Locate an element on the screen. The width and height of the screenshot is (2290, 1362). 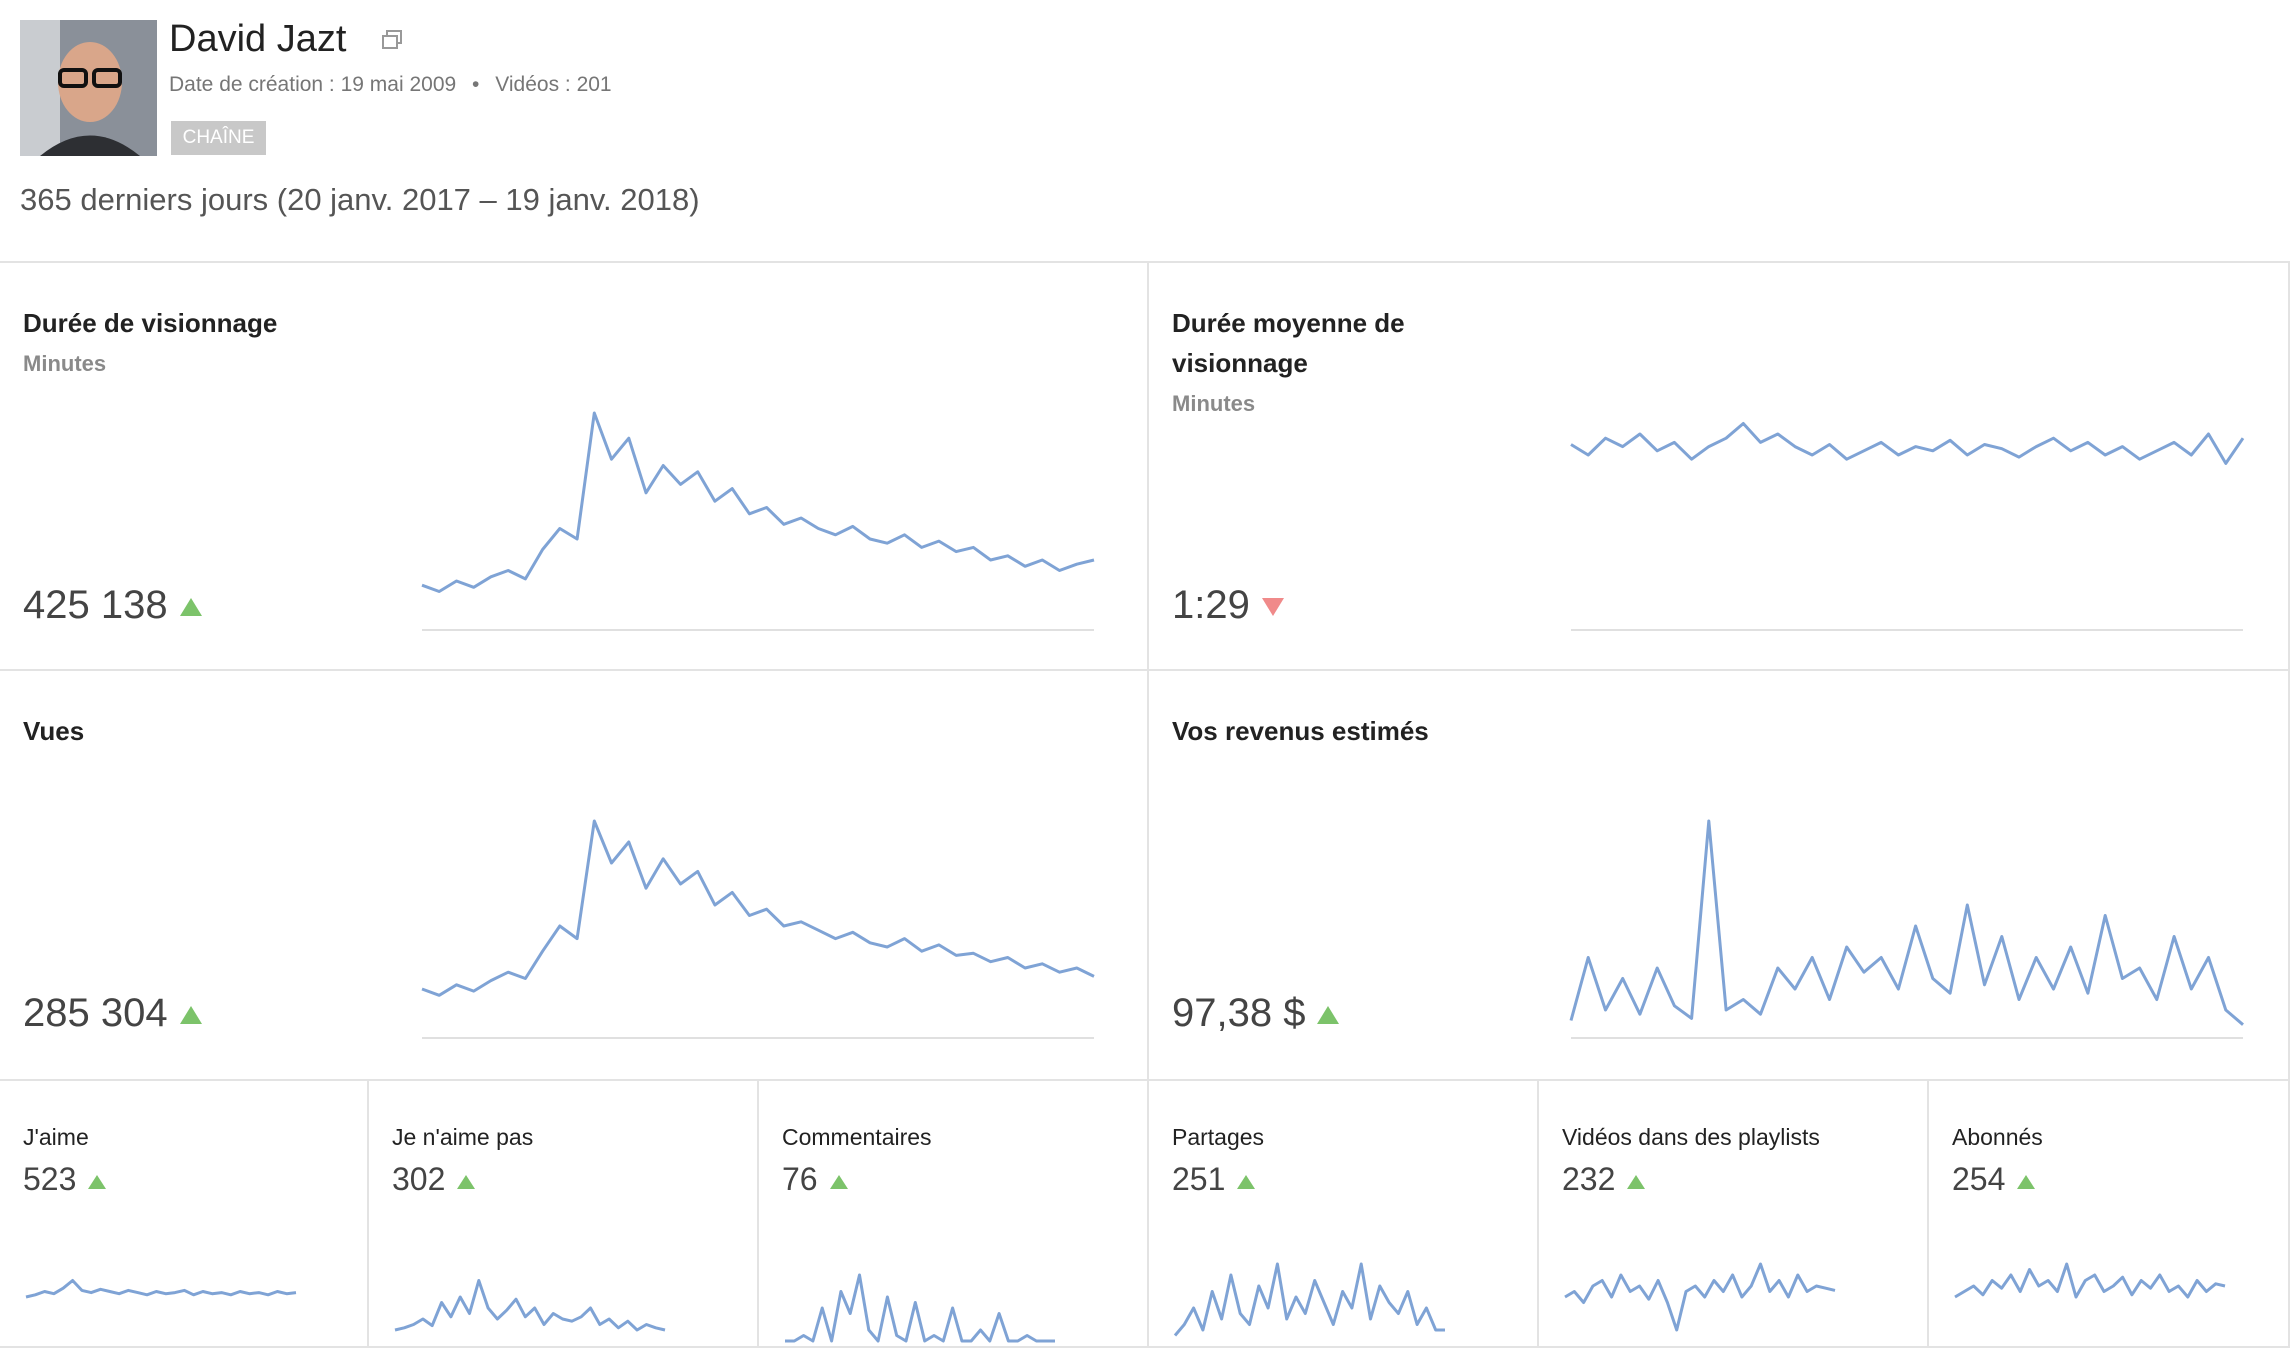
card-value: 1:29 is located at coordinates (1228, 605).